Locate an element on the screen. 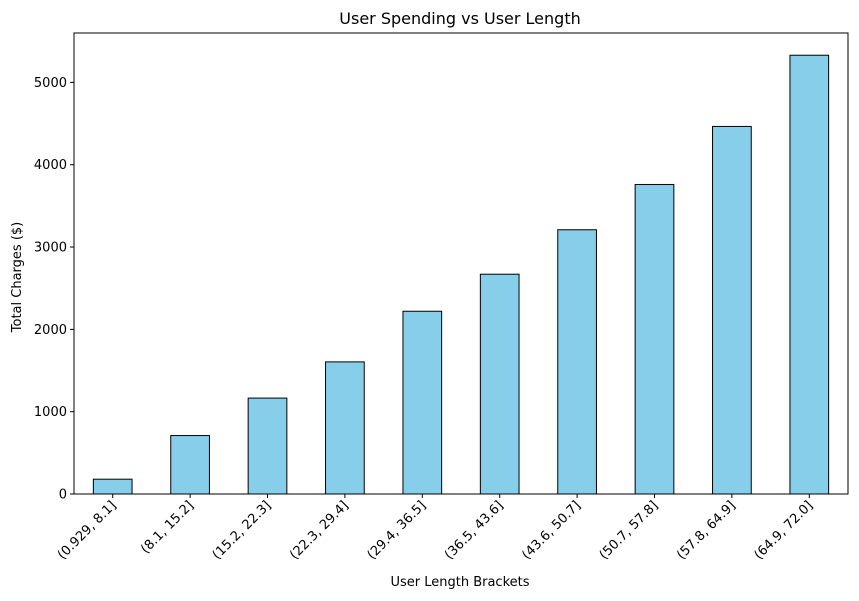 The height and width of the screenshot is (601, 859). x-tick-label: (43.6, 50.7] is located at coordinates (551, 530).